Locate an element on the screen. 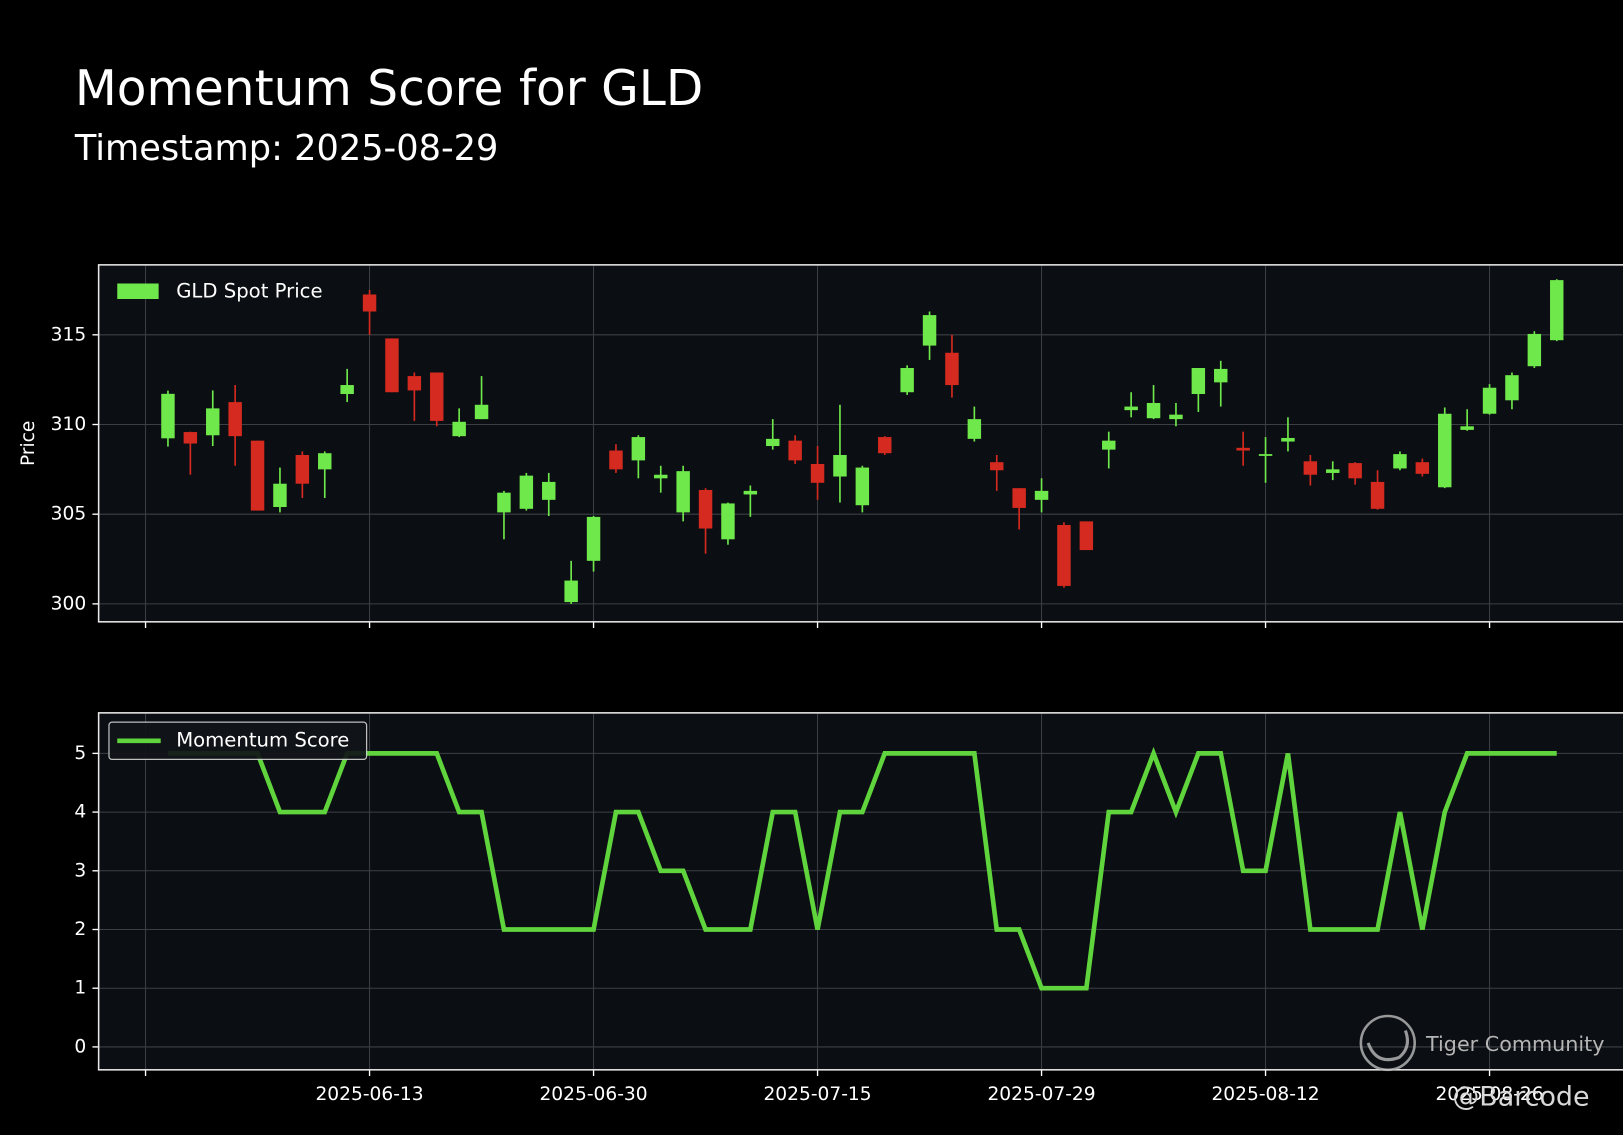  page-subtitle: Timestamp: 2025-08-29 is located at coordinates (286, 148).